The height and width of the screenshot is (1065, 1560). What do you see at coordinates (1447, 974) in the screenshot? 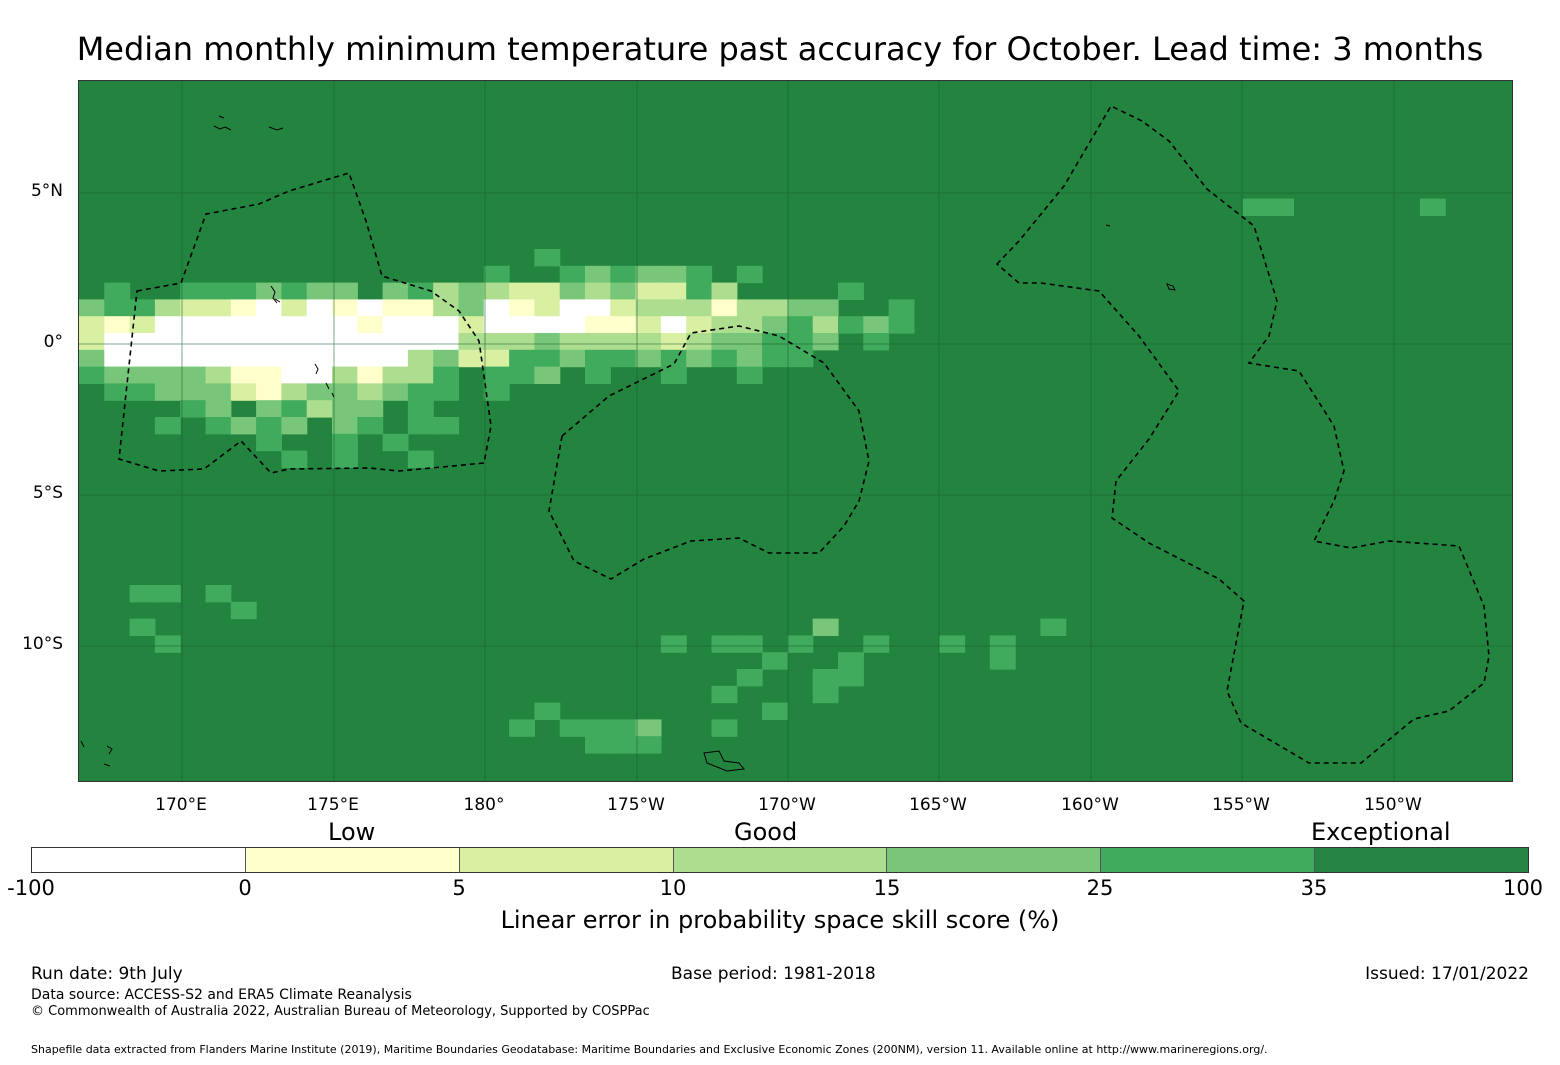
I see `issued-date: Issued: 17/01/2022` at bounding box center [1447, 974].